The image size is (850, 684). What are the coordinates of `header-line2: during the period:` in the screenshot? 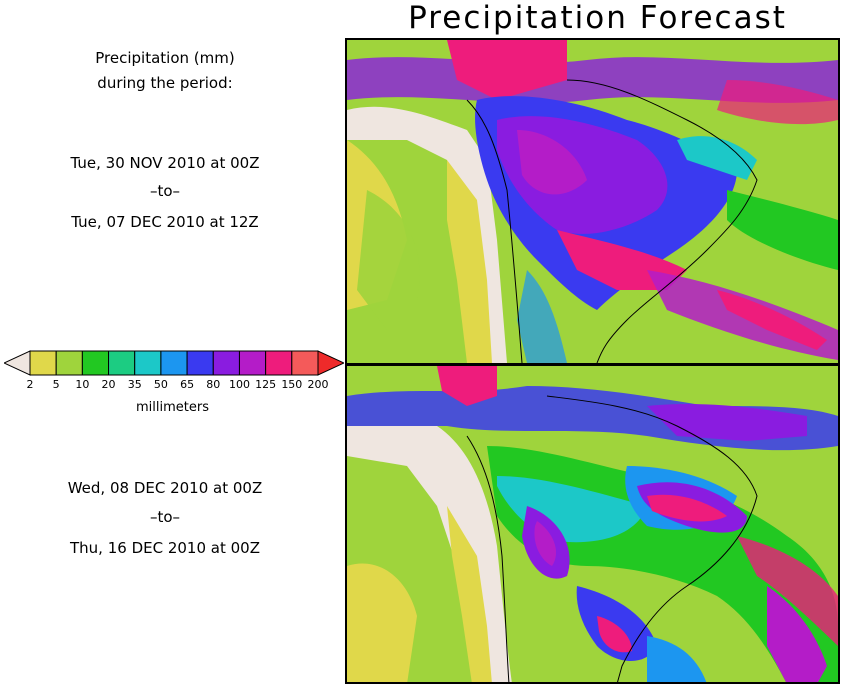 It's located at (165, 83).